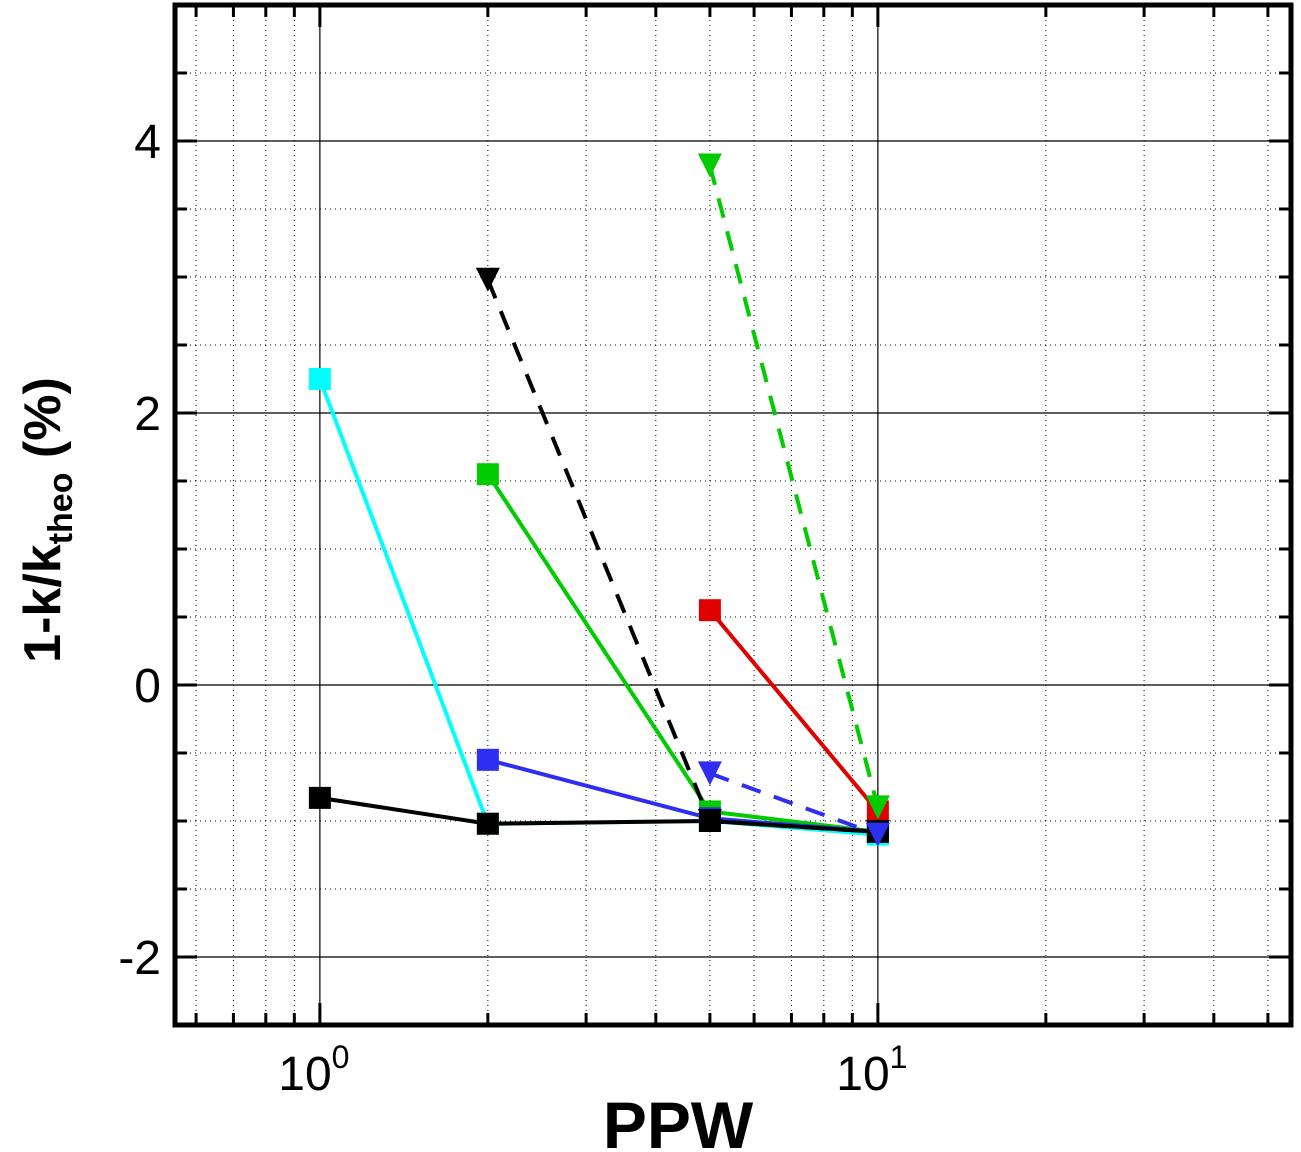 The width and height of the screenshot is (1301, 1152). I want to click on y-tick-label: -2, so click(139, 958).